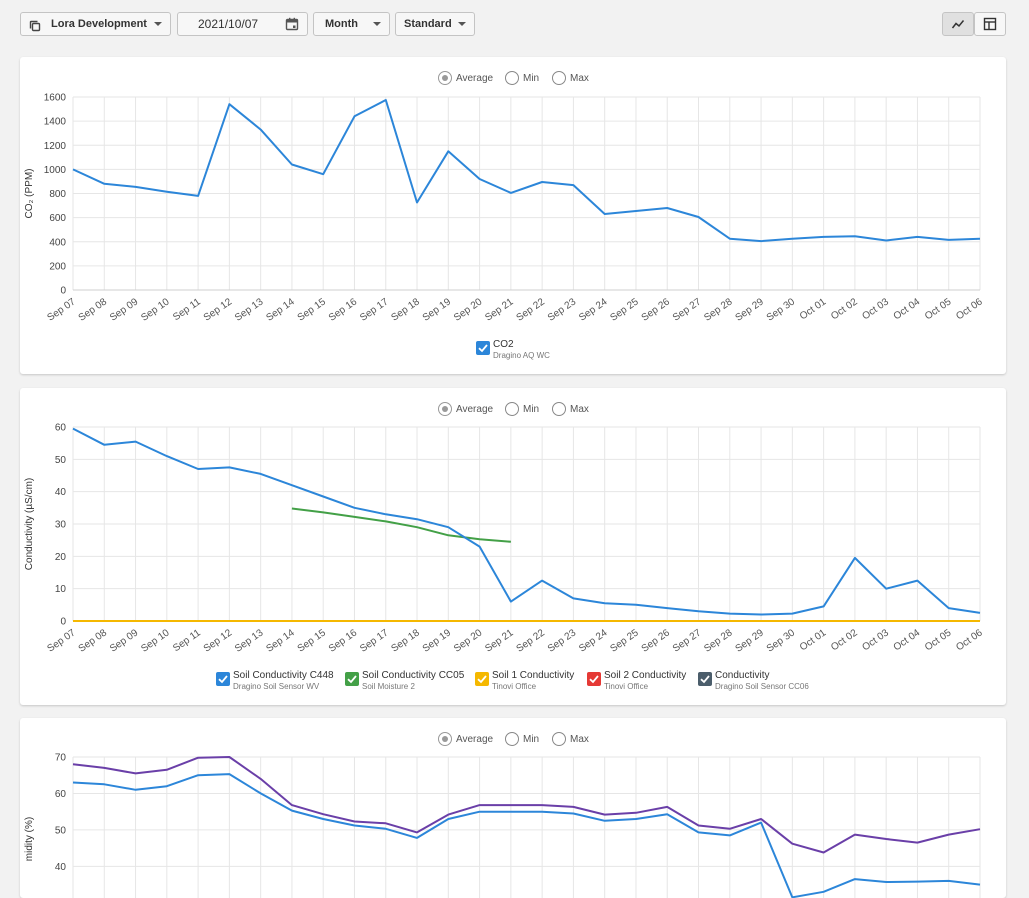  I want to click on period-select: Month, so click(351, 24).